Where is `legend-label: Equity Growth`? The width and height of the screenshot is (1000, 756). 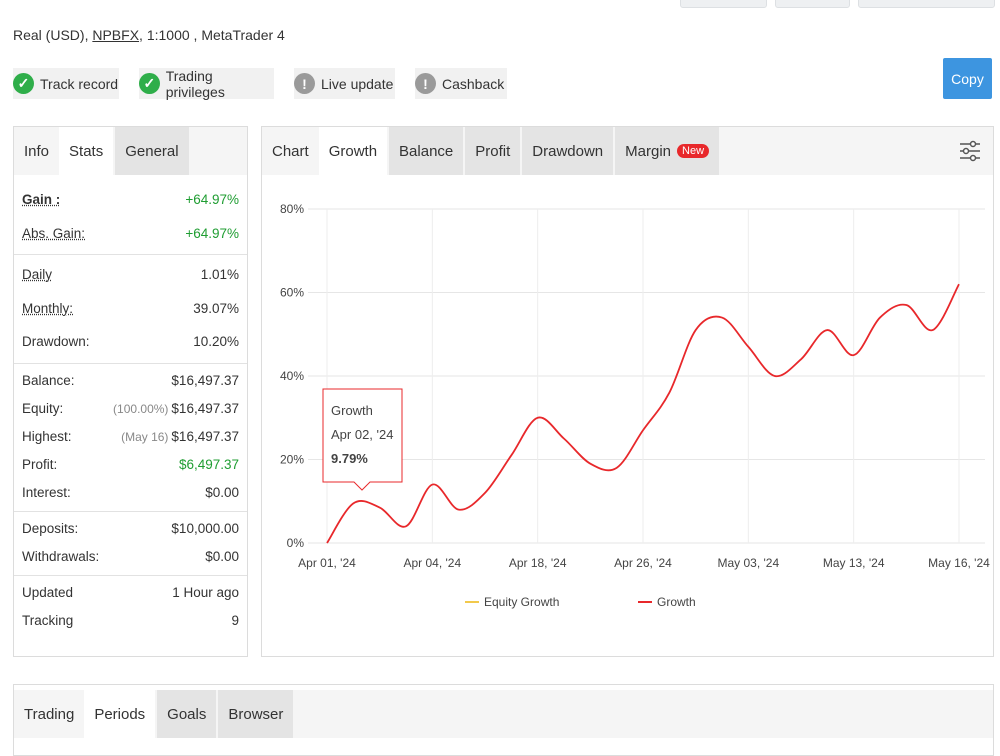 legend-label: Equity Growth is located at coordinates (521, 602).